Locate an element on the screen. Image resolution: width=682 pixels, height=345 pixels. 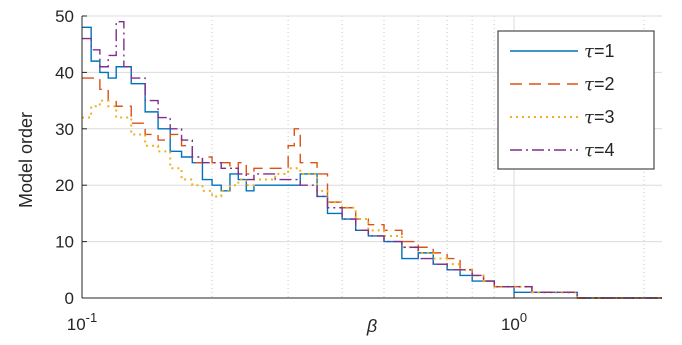
y-tick-label: 0 is located at coordinates (69, 298).